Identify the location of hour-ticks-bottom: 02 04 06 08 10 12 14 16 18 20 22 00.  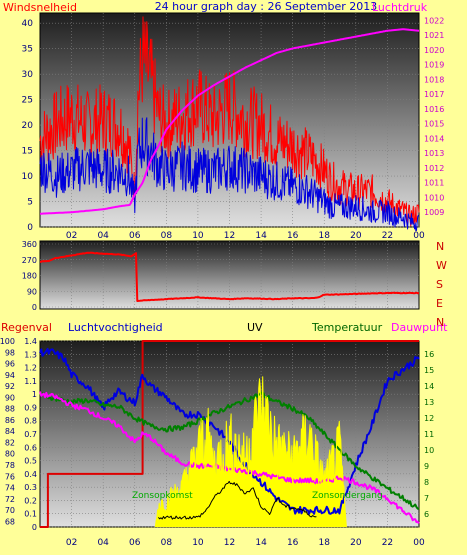
(245, 543).